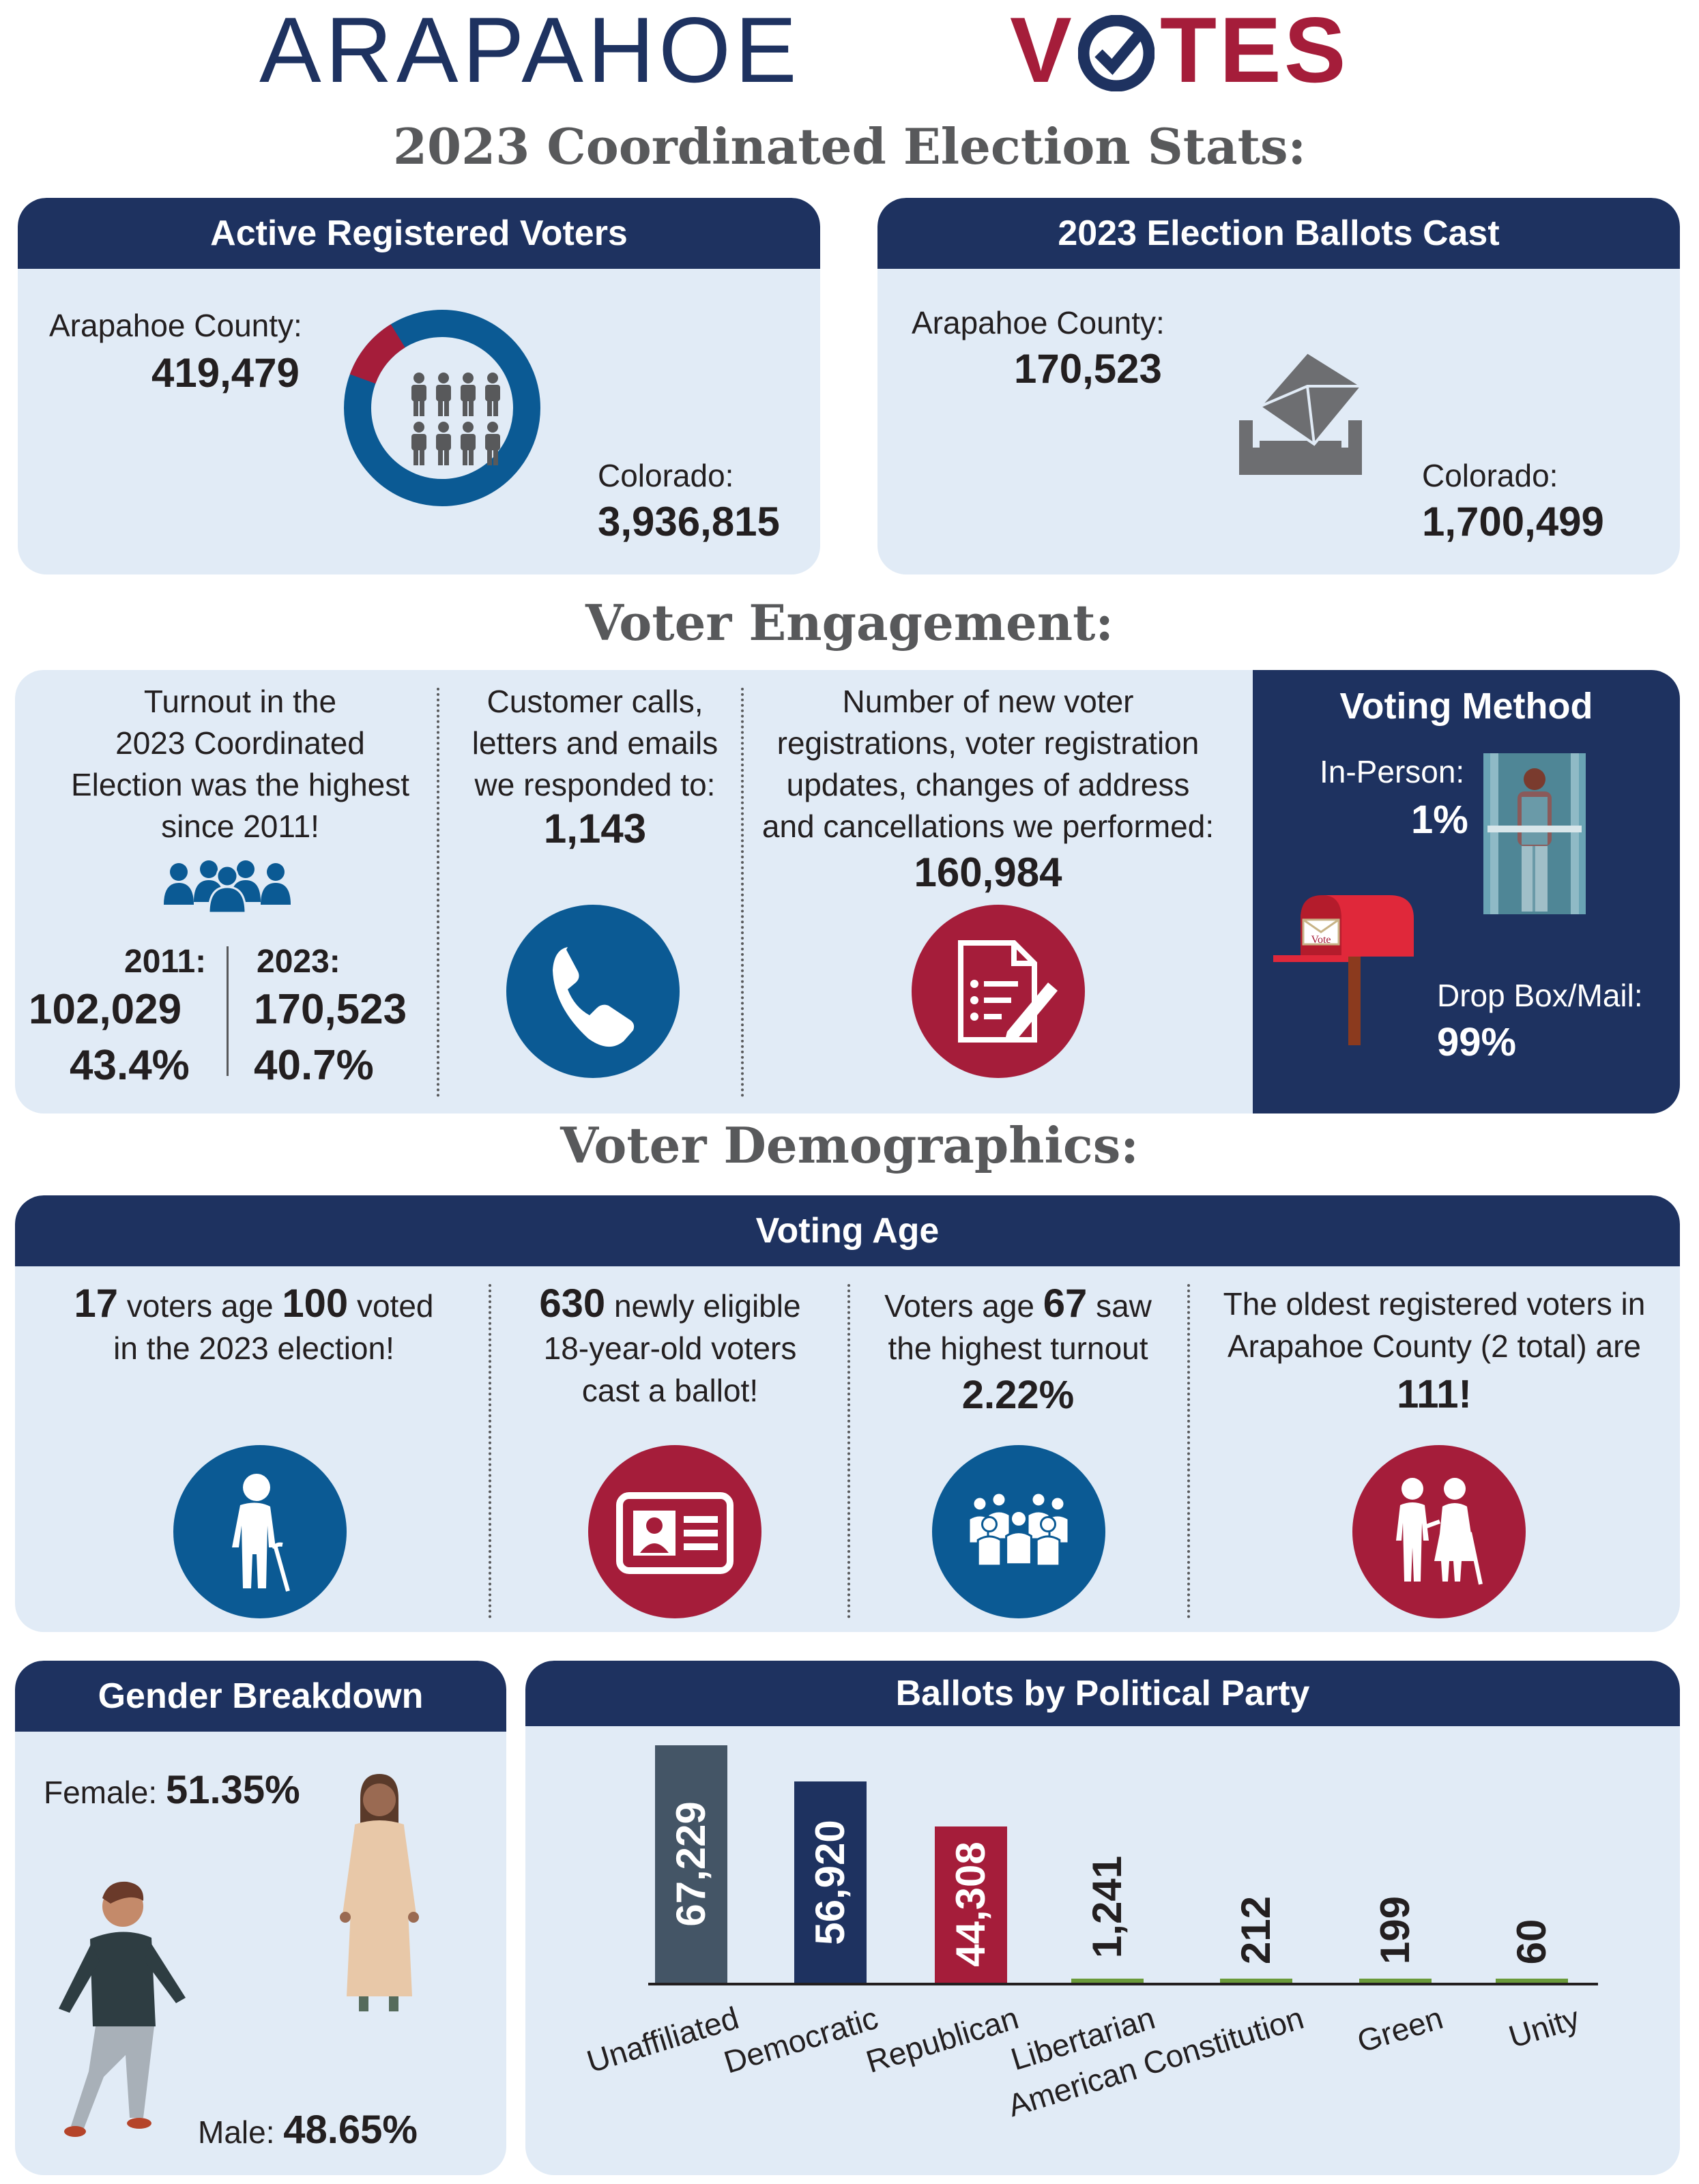 The width and height of the screenshot is (1699, 2184). What do you see at coordinates (1434, 1304) in the screenshot?
I see `age-fact-4-a: The oldest registered voters in` at bounding box center [1434, 1304].